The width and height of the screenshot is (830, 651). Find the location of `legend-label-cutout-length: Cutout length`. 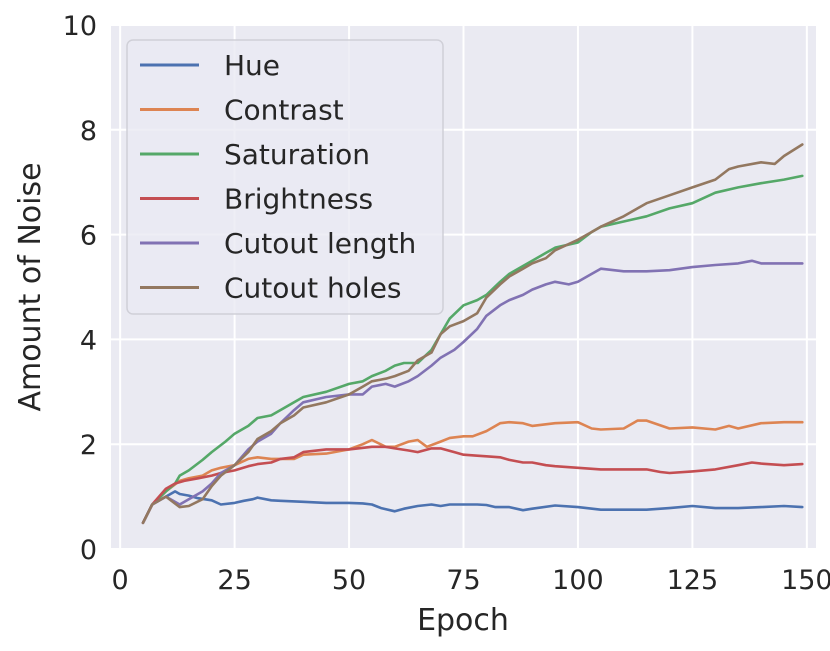

legend-label-cutout-length: Cutout length is located at coordinates (320, 243).